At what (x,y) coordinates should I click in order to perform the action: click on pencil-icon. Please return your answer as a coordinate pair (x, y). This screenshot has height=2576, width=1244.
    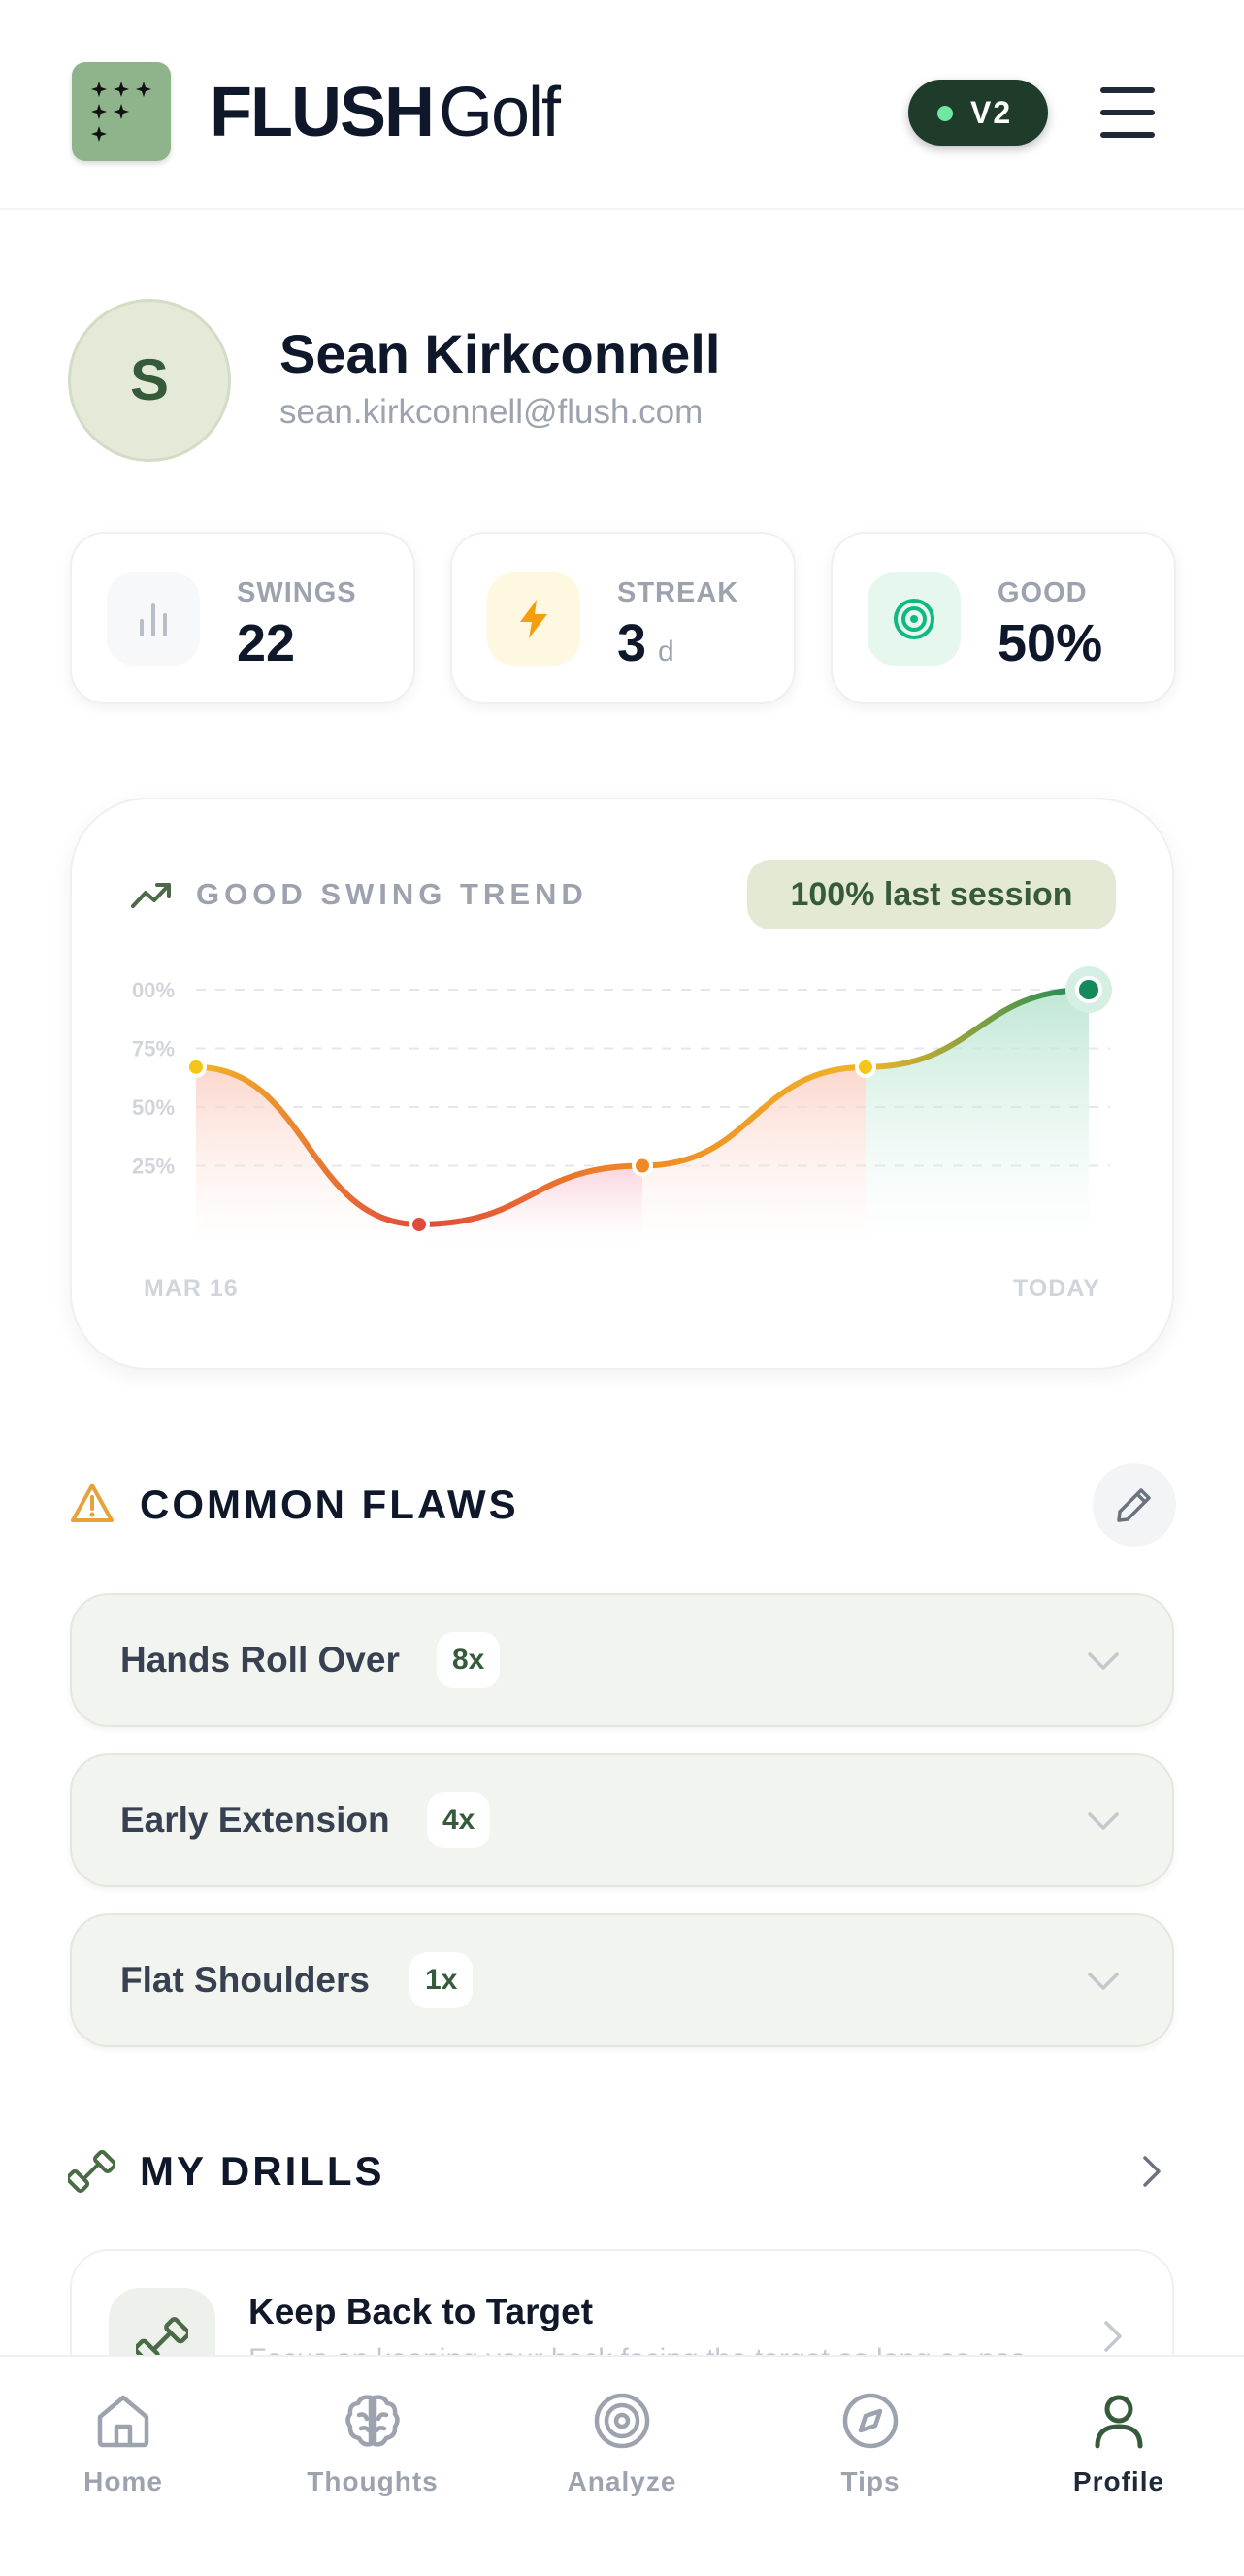
    Looking at the image, I should click on (1134, 1505).